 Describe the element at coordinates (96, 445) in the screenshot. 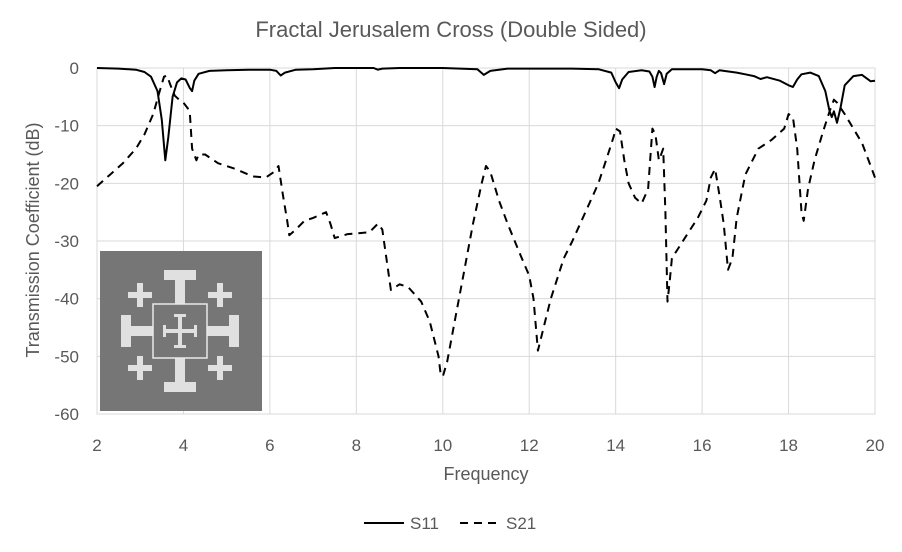

I see `x-tick-label: 2` at that location.